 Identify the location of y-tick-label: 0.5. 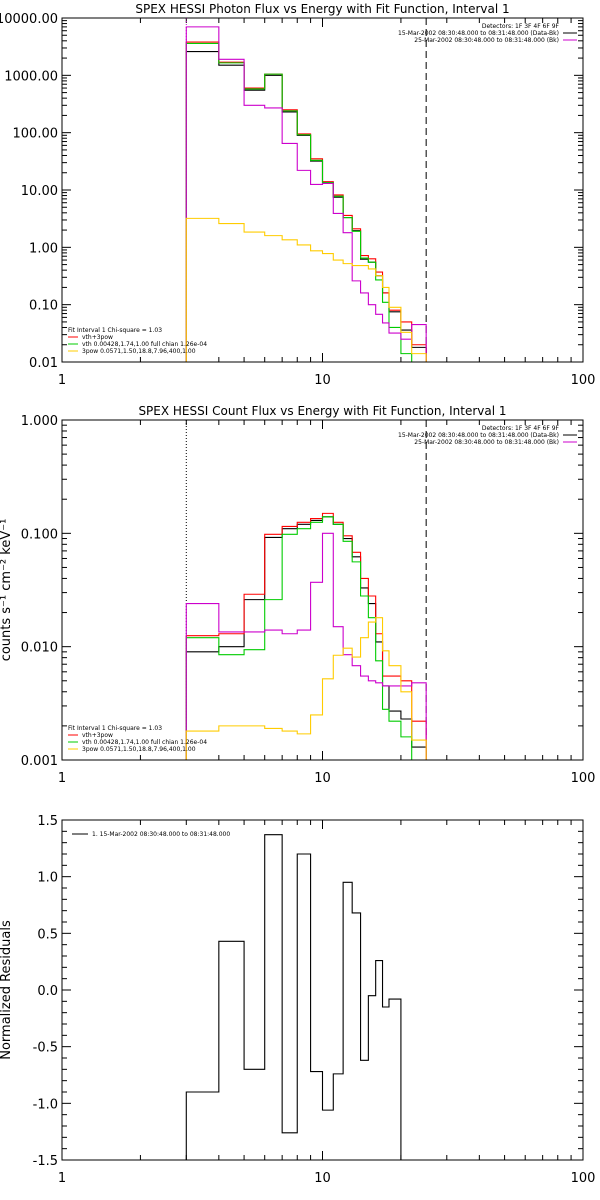
(47, 934).